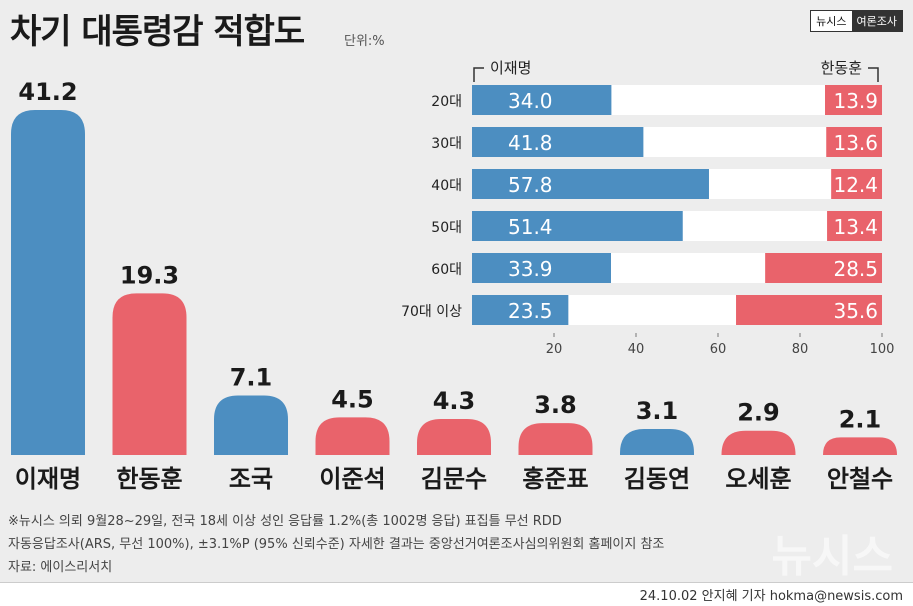 Image resolution: width=913 pixels, height=606 pixels. I want to click on category-label: 조국, so click(251, 479).